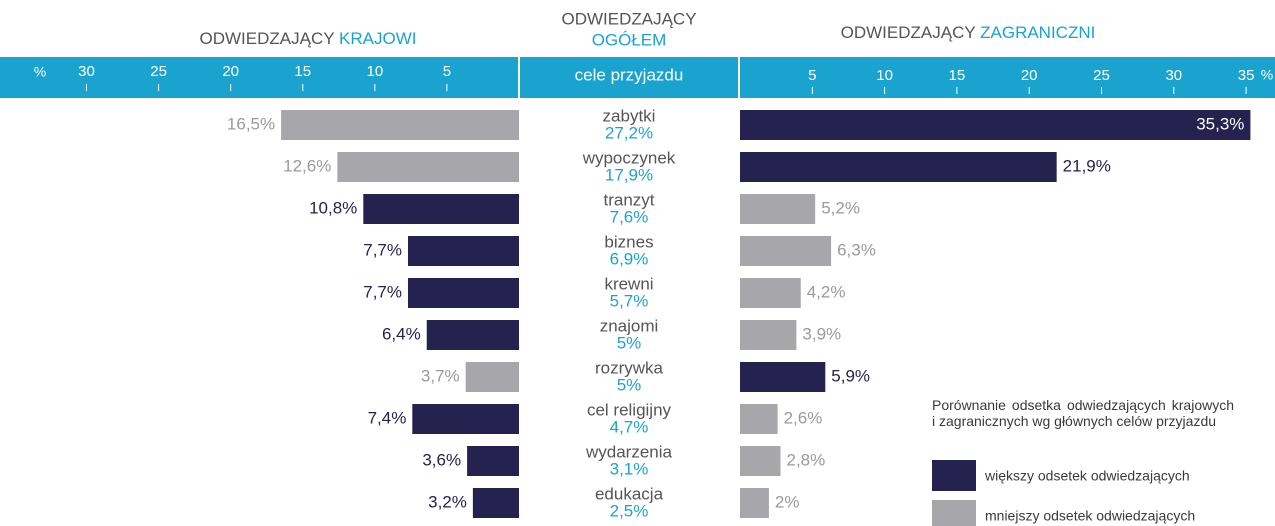 The height and width of the screenshot is (526, 1275). What do you see at coordinates (333, 207) in the screenshot?
I see `data-label: 10,8%` at bounding box center [333, 207].